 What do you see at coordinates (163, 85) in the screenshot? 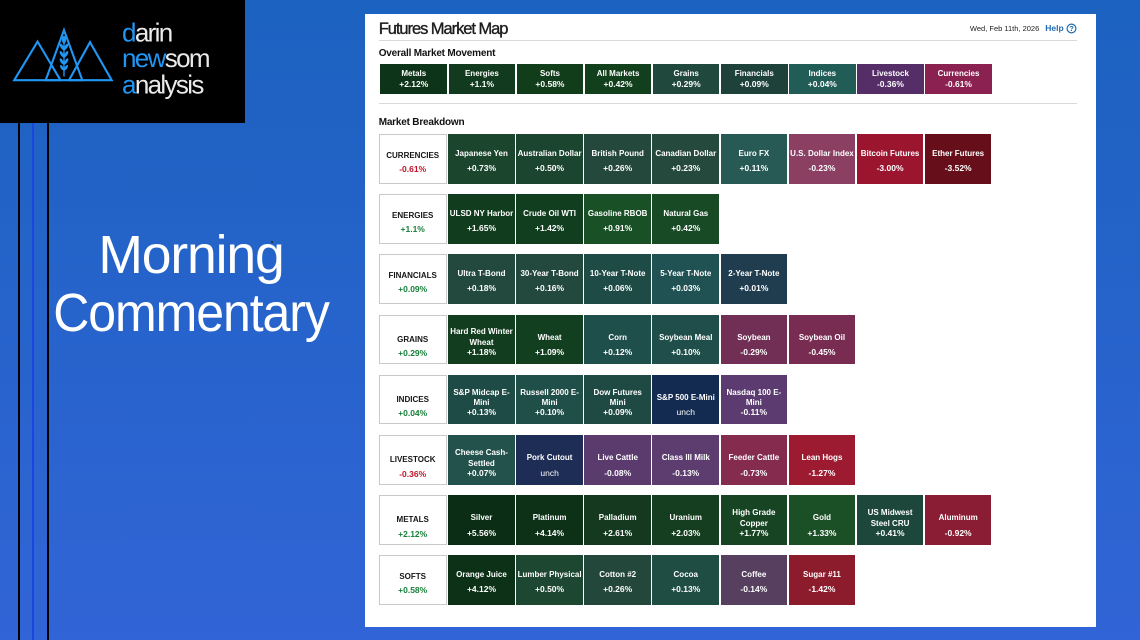
I see `svg-text: analysis` at bounding box center [163, 85].